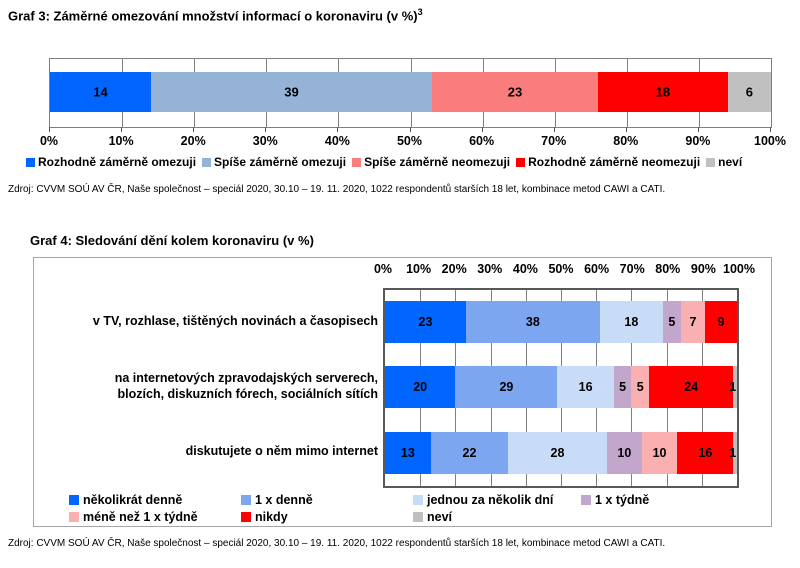 The width and height of the screenshot is (800, 568). Describe the element at coordinates (557, 452) in the screenshot. I see `bar-value-label: 28` at that location.